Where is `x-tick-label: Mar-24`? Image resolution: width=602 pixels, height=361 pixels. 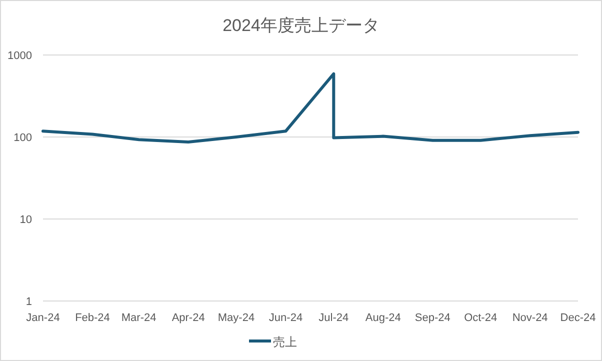 x-tick-label: Mar-24 is located at coordinates (138, 318).